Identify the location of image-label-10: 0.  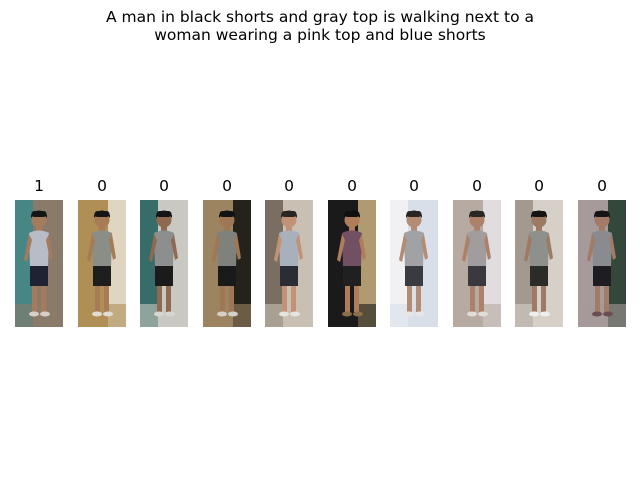
(602, 186).